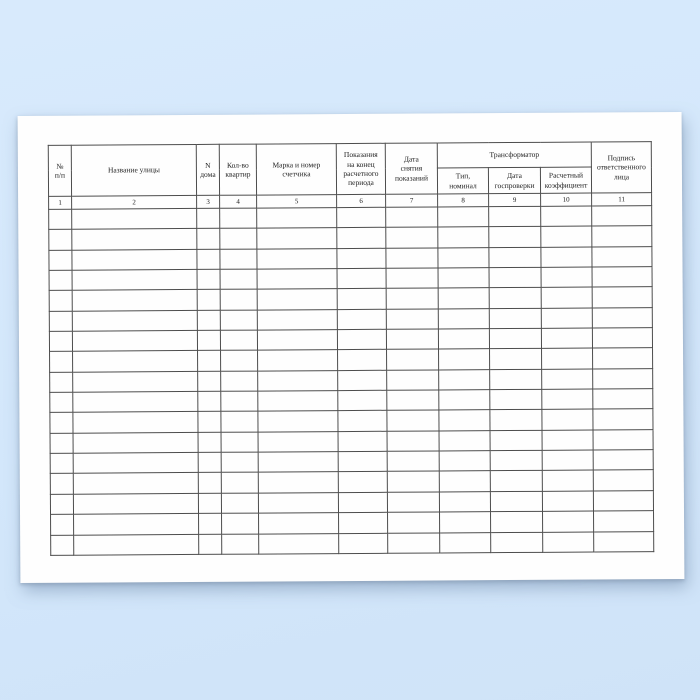 The image size is (700, 700). I want to click on column-number: 9, so click(514, 200).